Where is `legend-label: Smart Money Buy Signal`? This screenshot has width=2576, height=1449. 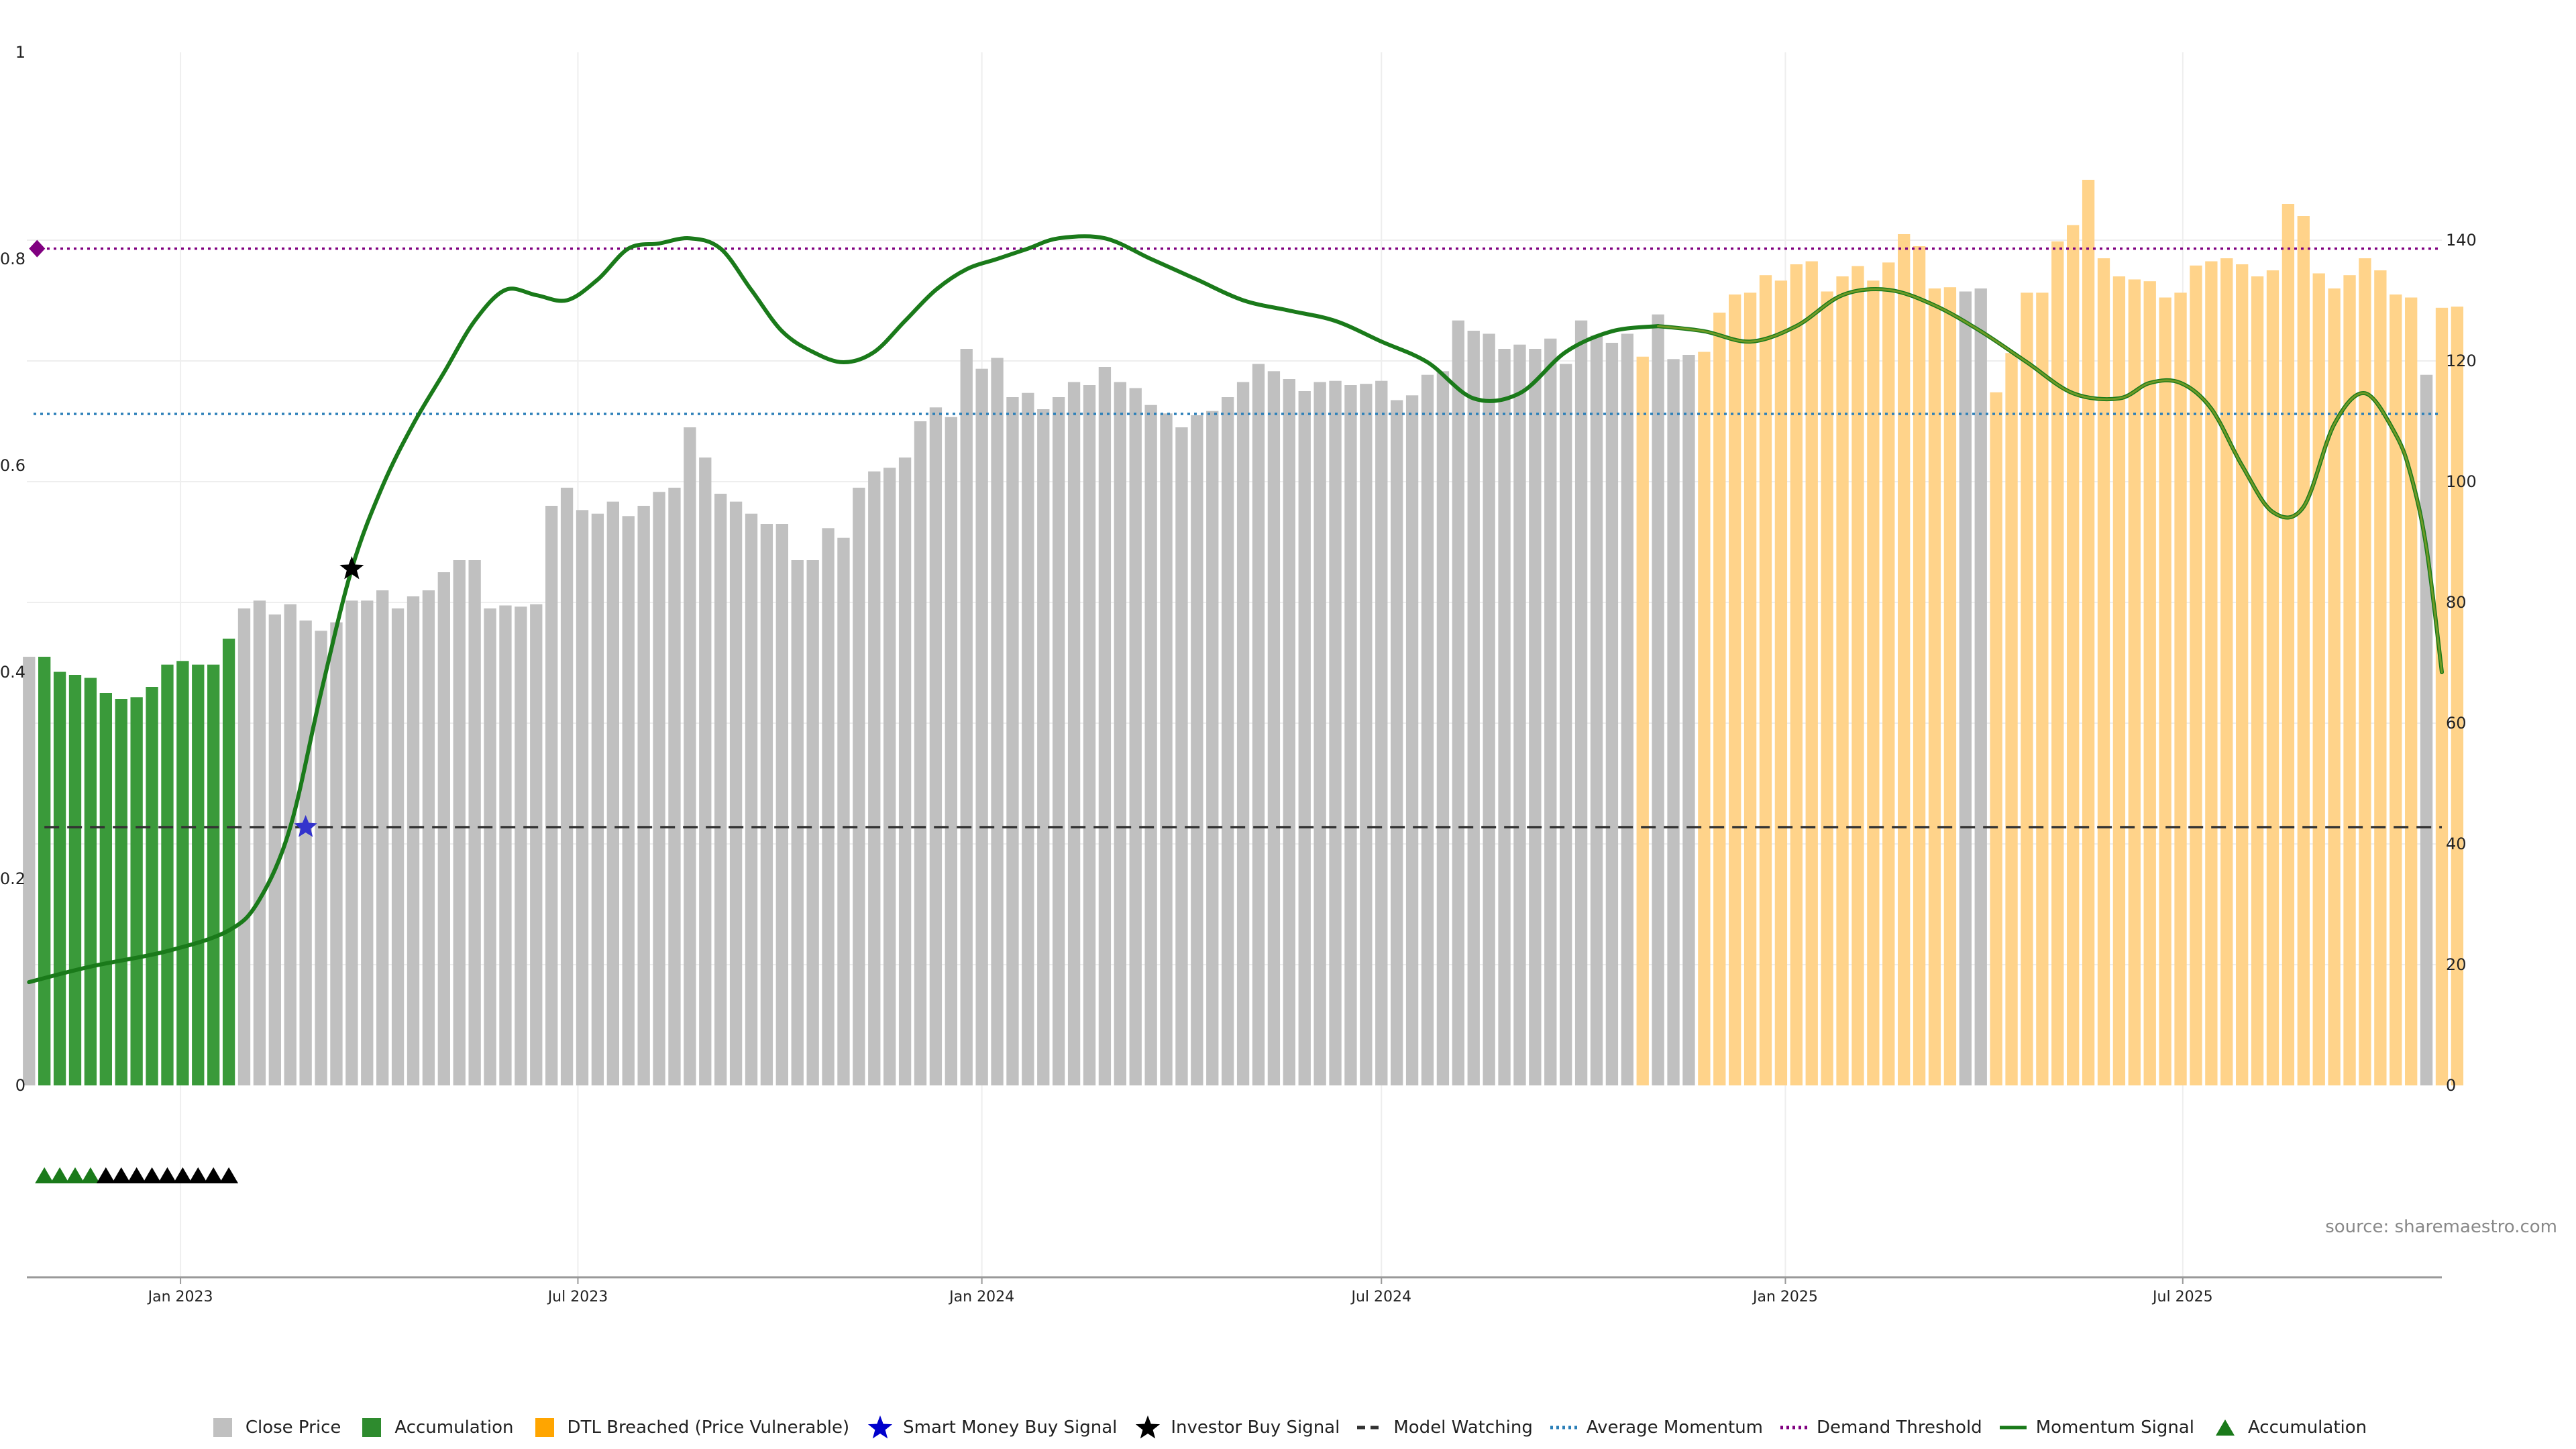 legend-label: Smart Money Buy Signal is located at coordinates (1010, 1427).